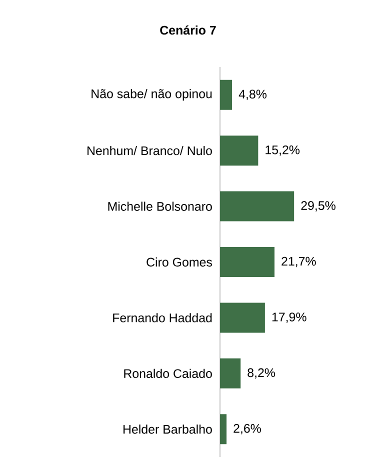 This screenshot has height=459, width=377. I want to click on data-label: 8,2%, so click(262, 373).